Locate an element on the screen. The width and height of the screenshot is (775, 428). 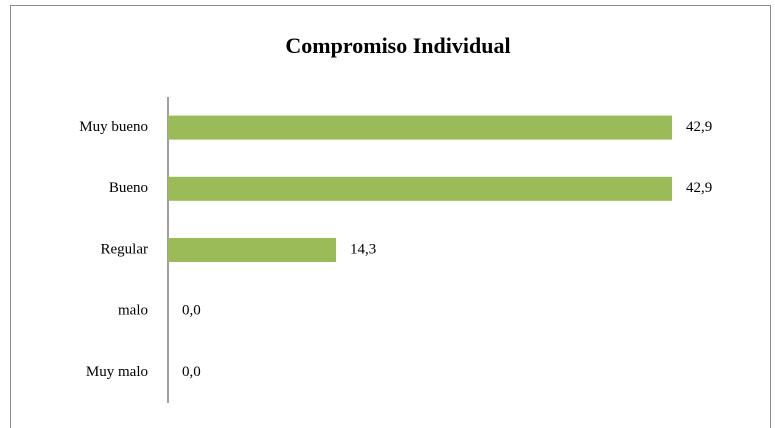
y-tick-label: Muy bueno is located at coordinates (113, 127).